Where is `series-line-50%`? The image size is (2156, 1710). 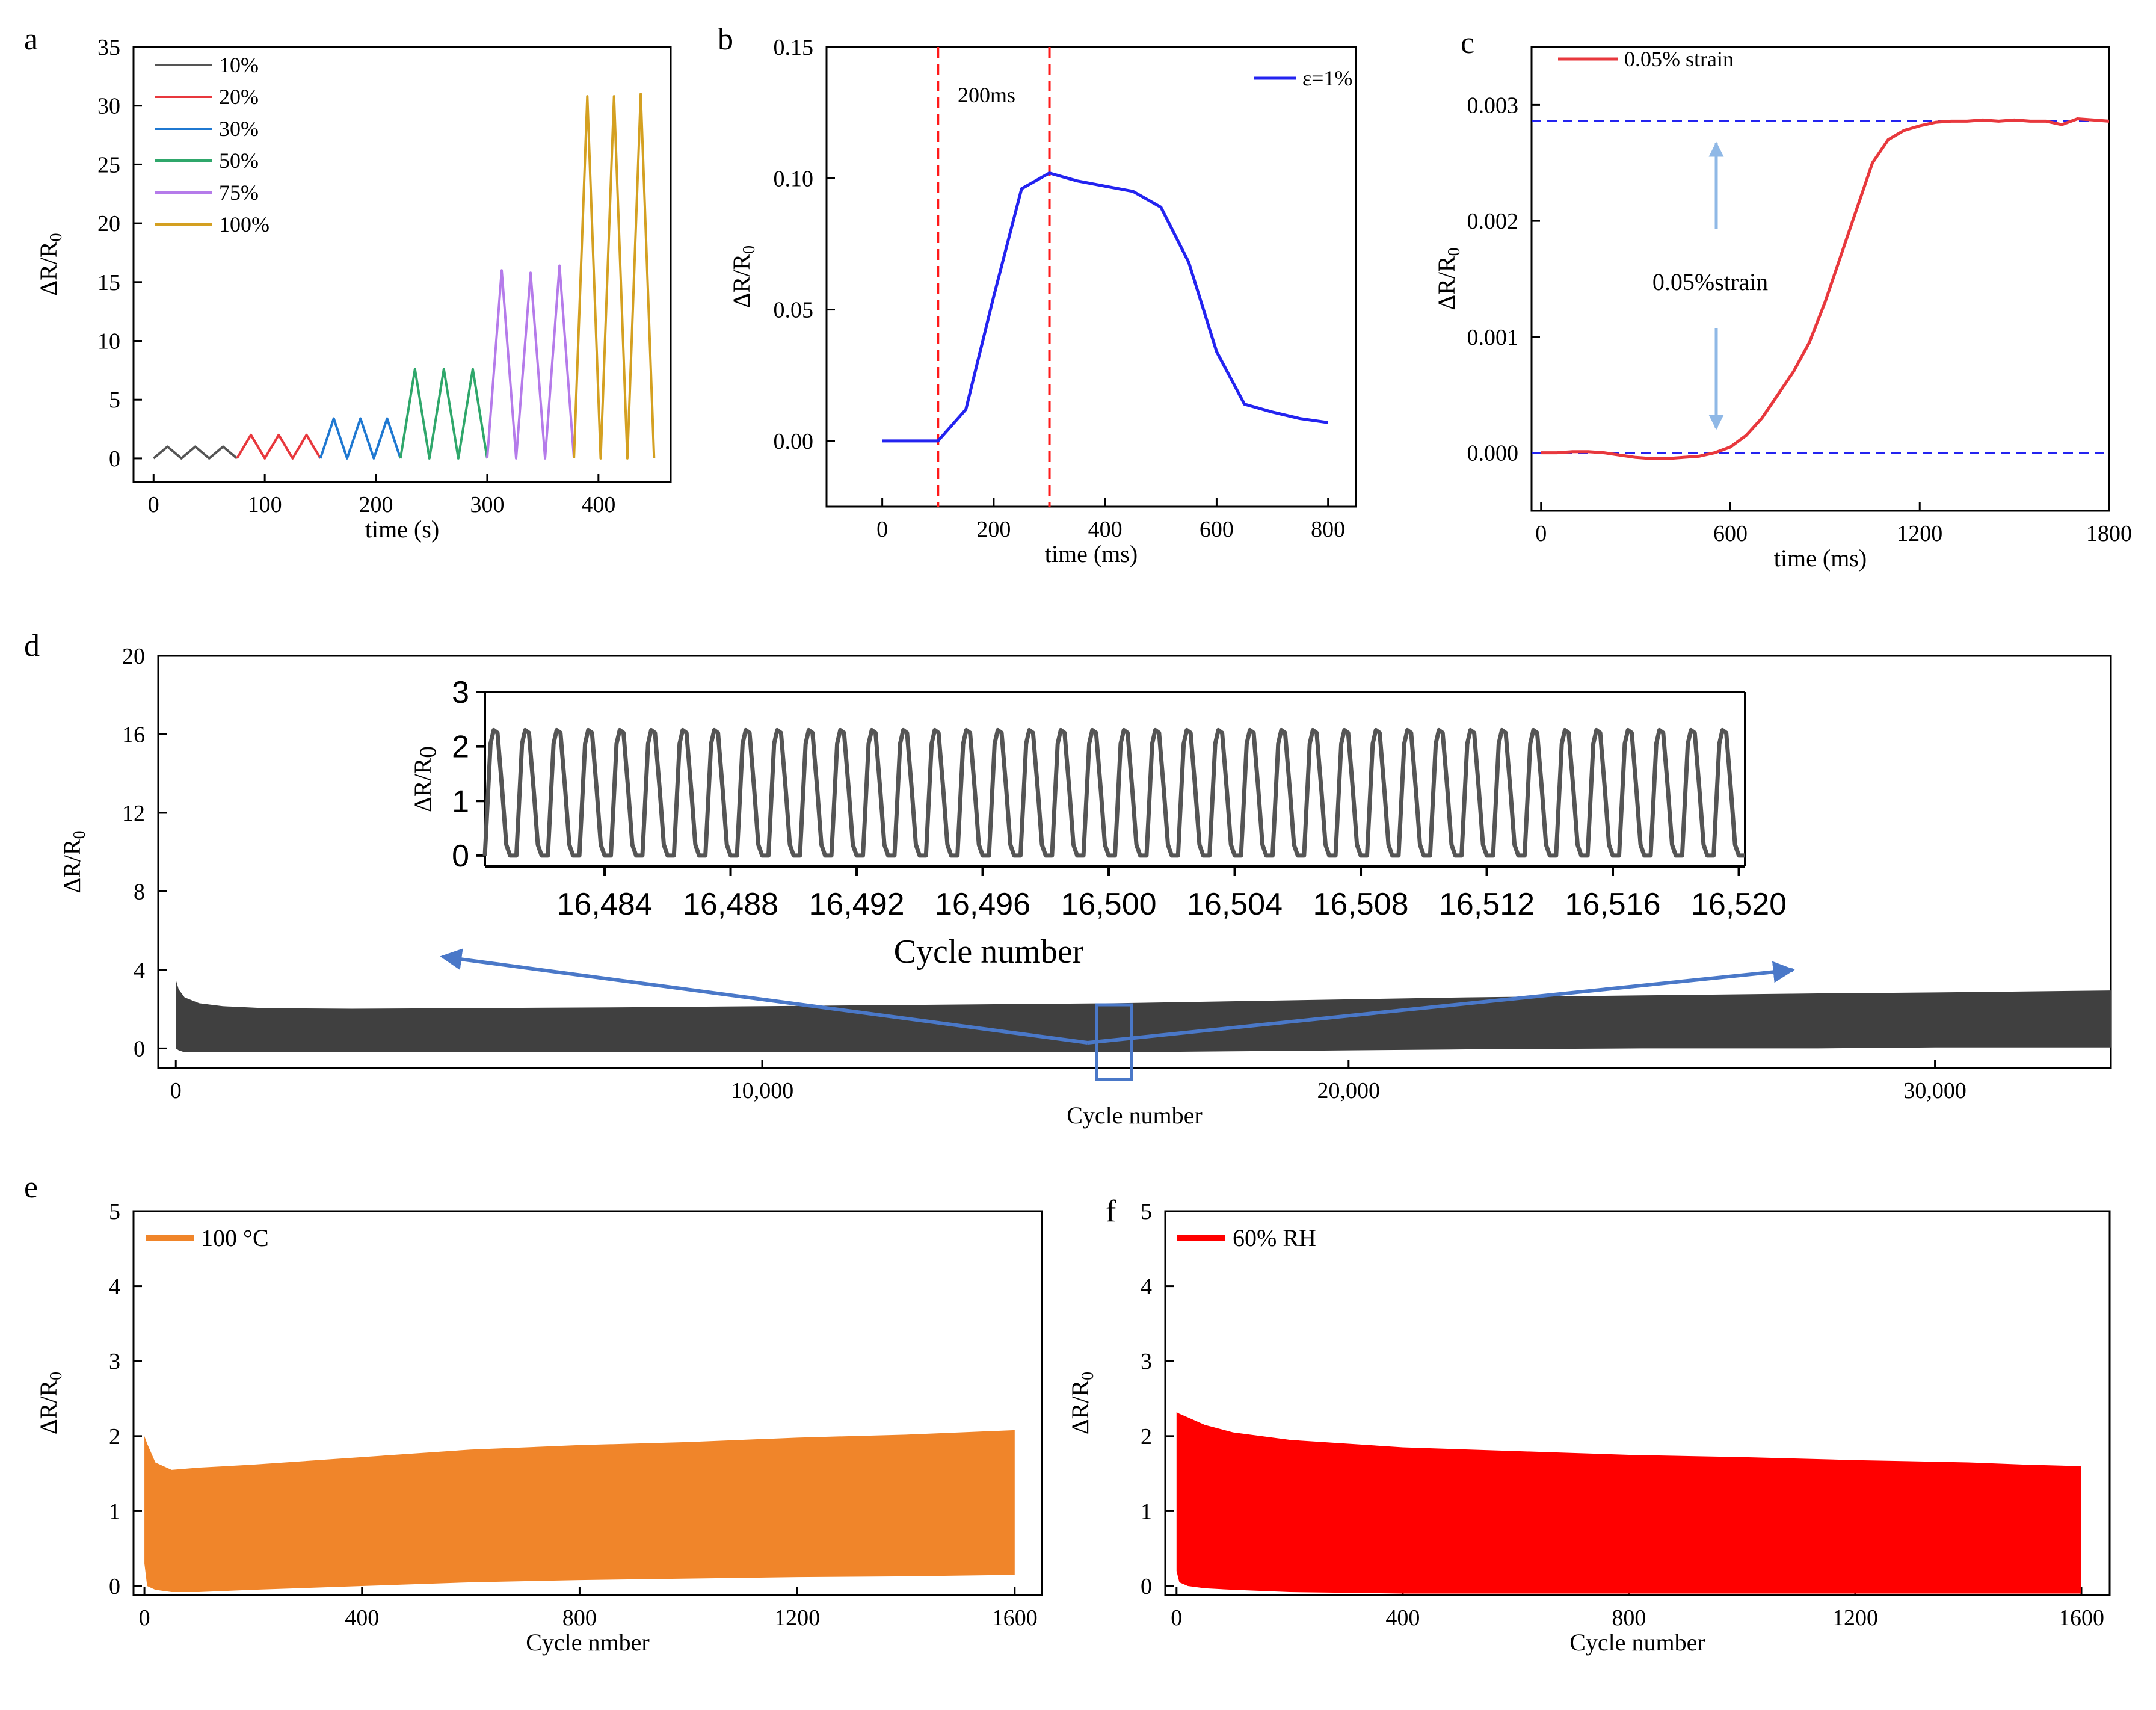 series-line-50% is located at coordinates (444, 414).